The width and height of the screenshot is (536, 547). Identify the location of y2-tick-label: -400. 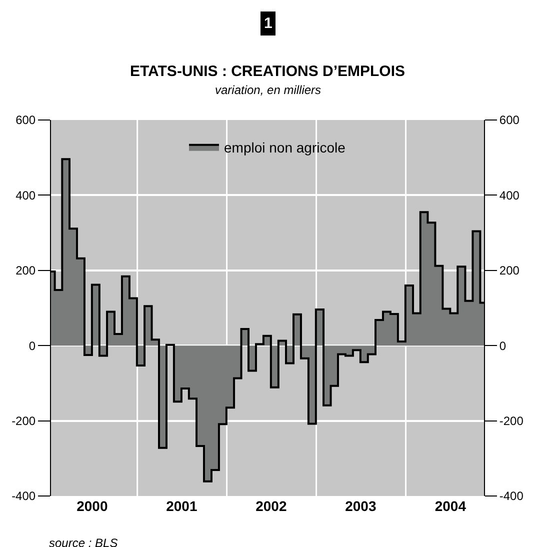
(511, 496).